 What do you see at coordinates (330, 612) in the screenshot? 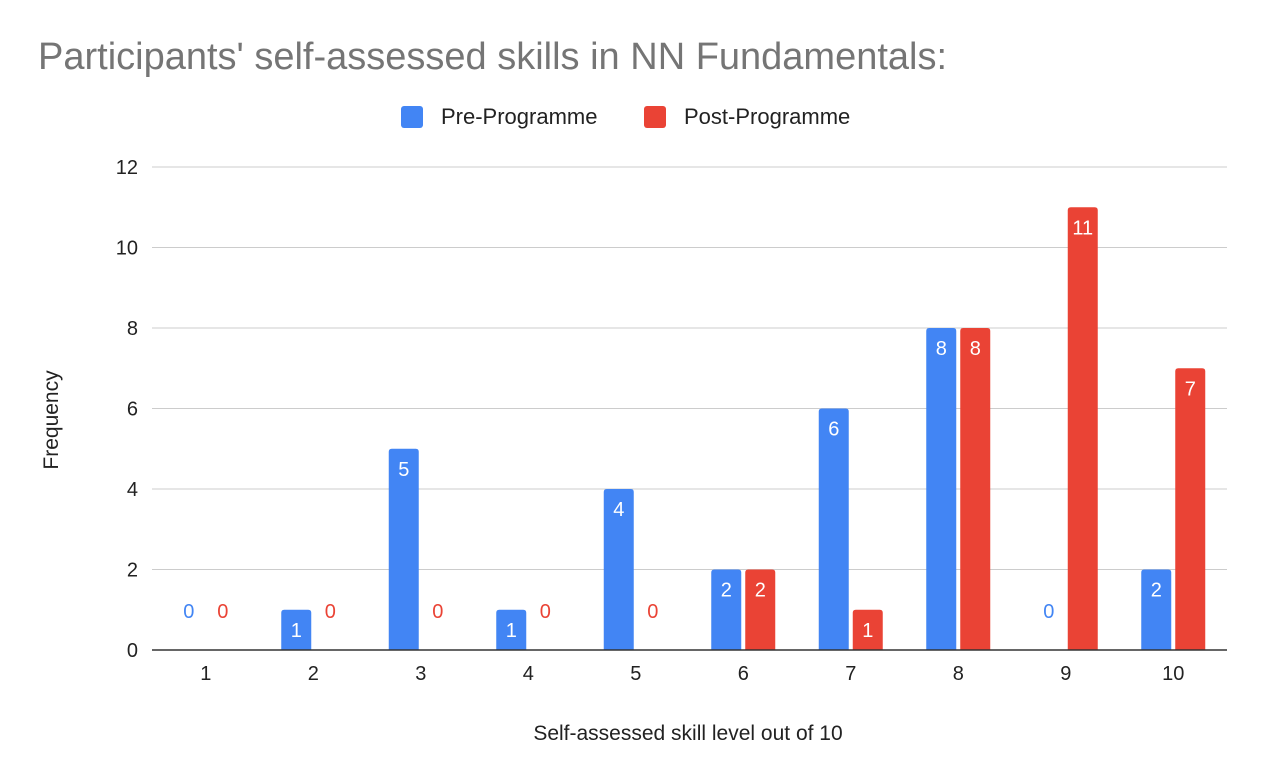
I see `data-label-post-programme-2: 0` at bounding box center [330, 612].